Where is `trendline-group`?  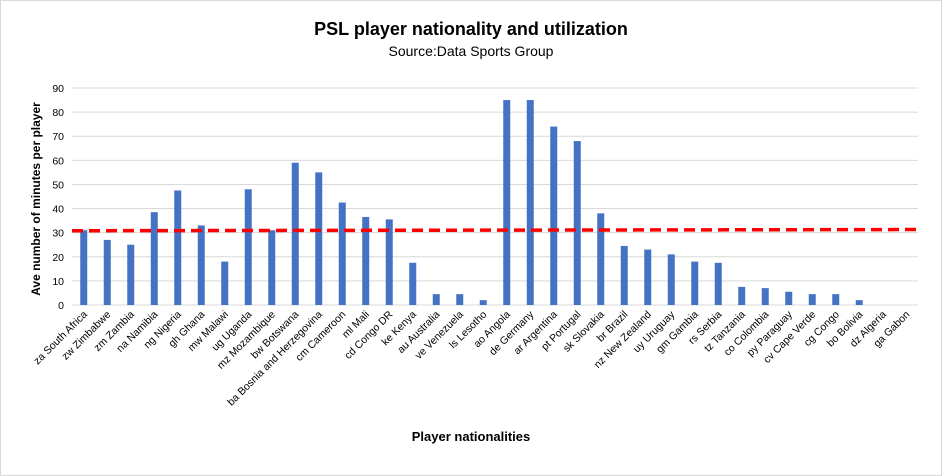 trendline-group is located at coordinates (495, 230).